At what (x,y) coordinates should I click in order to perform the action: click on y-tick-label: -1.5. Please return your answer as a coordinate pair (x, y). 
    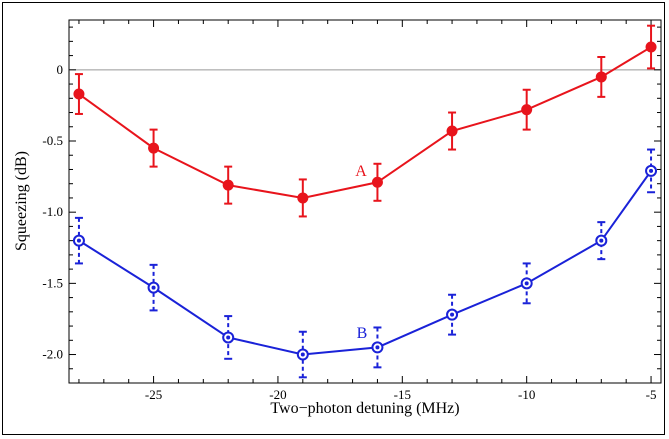
    Looking at the image, I should click on (52, 282).